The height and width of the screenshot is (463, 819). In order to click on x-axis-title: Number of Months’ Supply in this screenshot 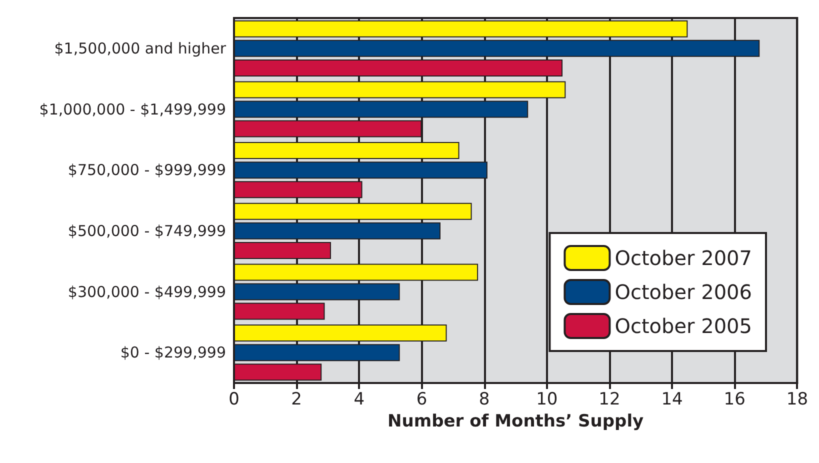, I will do `click(516, 422)`.